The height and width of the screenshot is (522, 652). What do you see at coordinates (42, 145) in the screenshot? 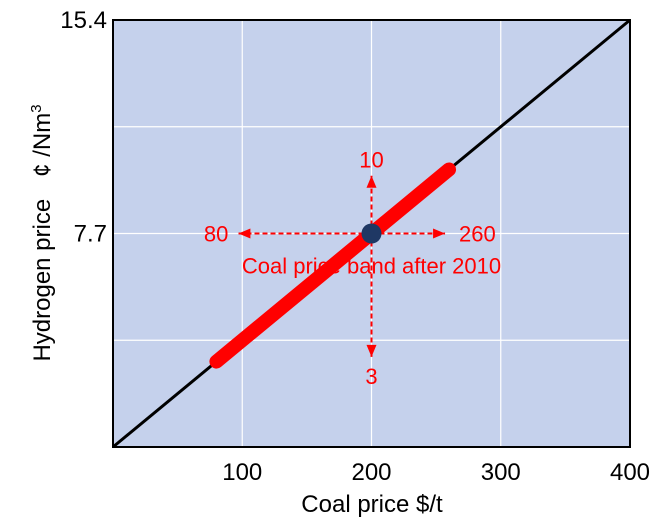
I see `y-axis-title-unit: ¢ /Nm` at bounding box center [42, 145].